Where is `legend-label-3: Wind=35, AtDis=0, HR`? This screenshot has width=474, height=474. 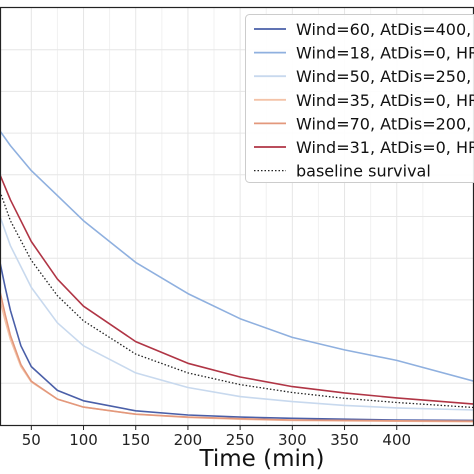
legend-label-3: Wind=35, AtDis=0, HR is located at coordinates (385, 100).